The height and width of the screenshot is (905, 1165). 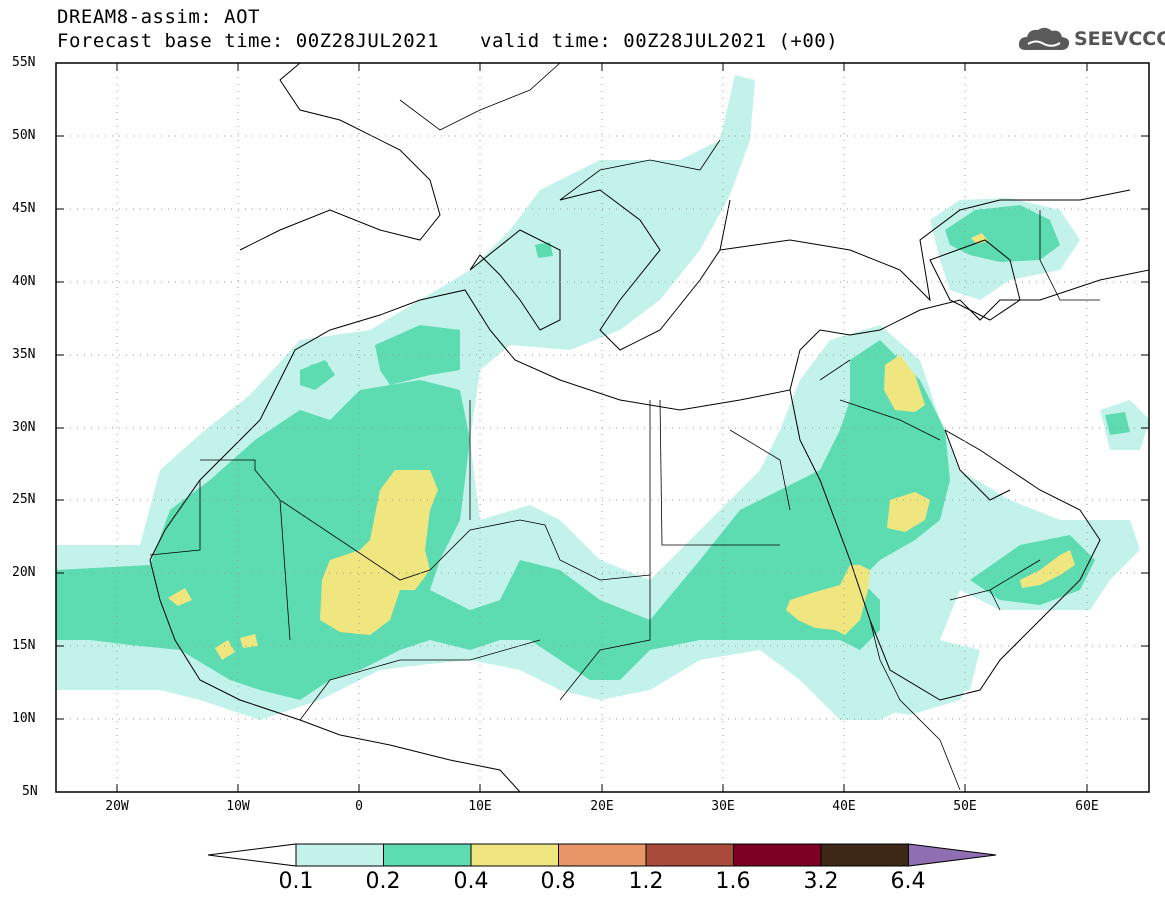 What do you see at coordinates (24, 718) in the screenshot?
I see `lat-label-10n: 10N` at bounding box center [24, 718].